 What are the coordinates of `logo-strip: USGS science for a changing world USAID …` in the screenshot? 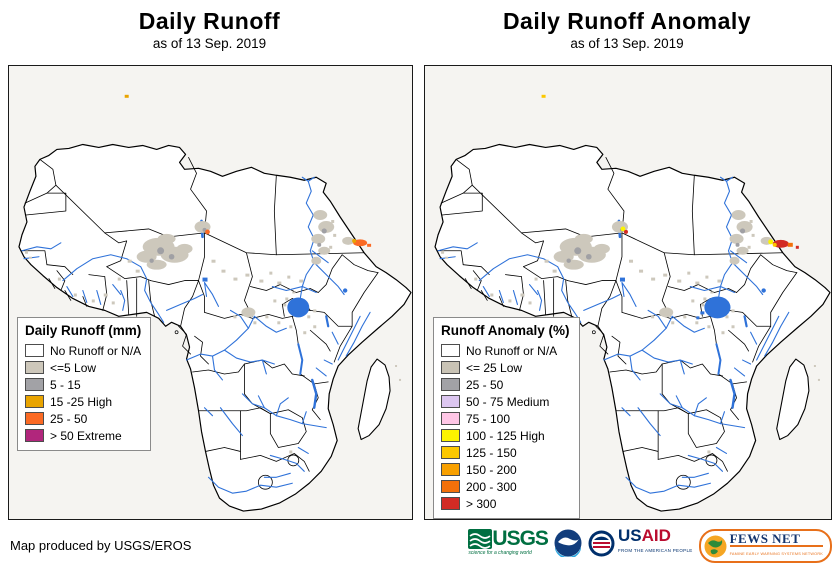 It's located at (650, 547).